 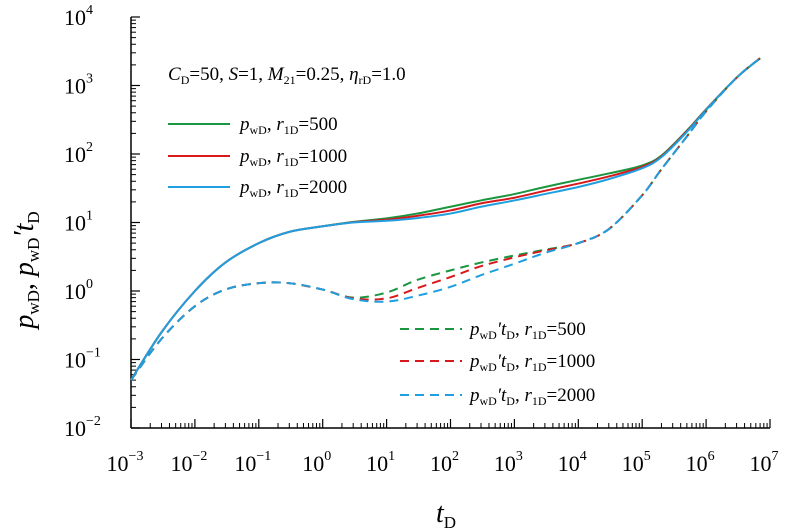 What do you see at coordinates (26, 270) in the screenshot?
I see `y-axis-title: pwD, pwD′tD` at bounding box center [26, 270].